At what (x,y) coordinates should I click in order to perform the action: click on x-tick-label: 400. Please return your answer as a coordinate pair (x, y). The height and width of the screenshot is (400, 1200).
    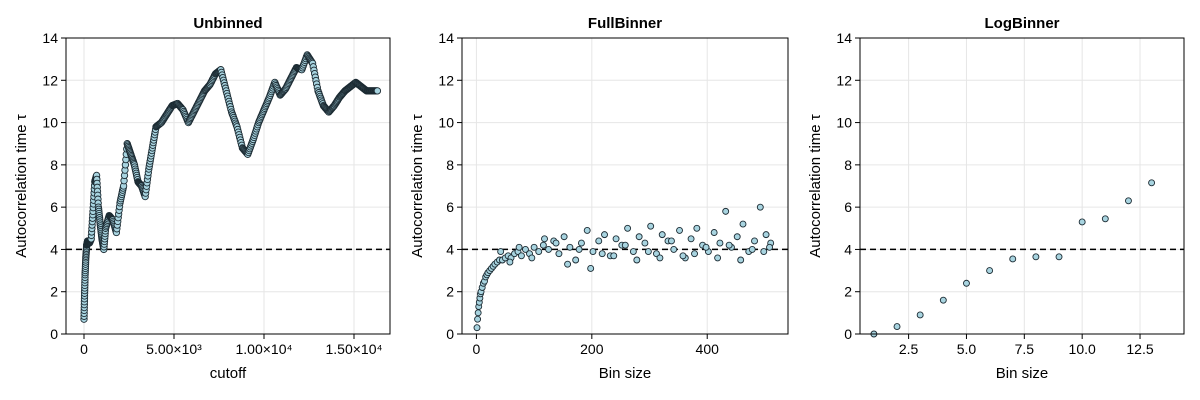
    Looking at the image, I should click on (708, 349).